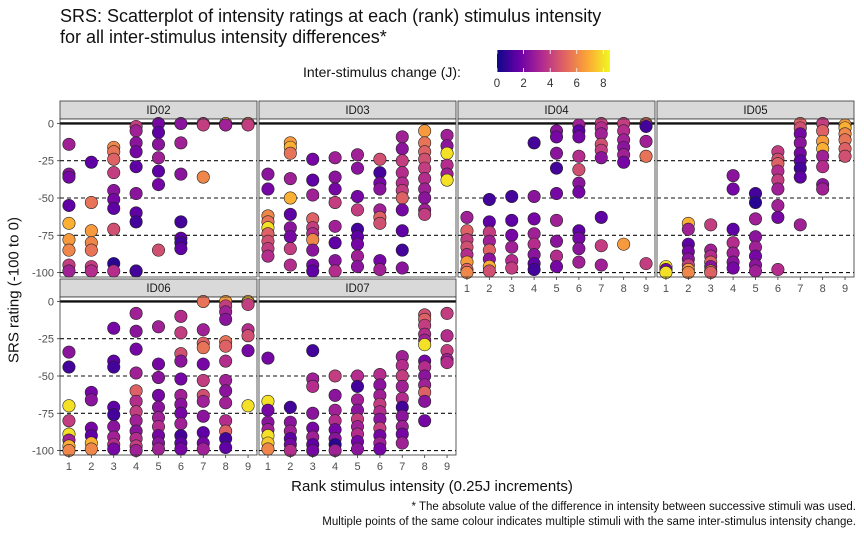 The width and height of the screenshot is (864, 537). I want to click on x-tick-label: 9, so click(248, 467).